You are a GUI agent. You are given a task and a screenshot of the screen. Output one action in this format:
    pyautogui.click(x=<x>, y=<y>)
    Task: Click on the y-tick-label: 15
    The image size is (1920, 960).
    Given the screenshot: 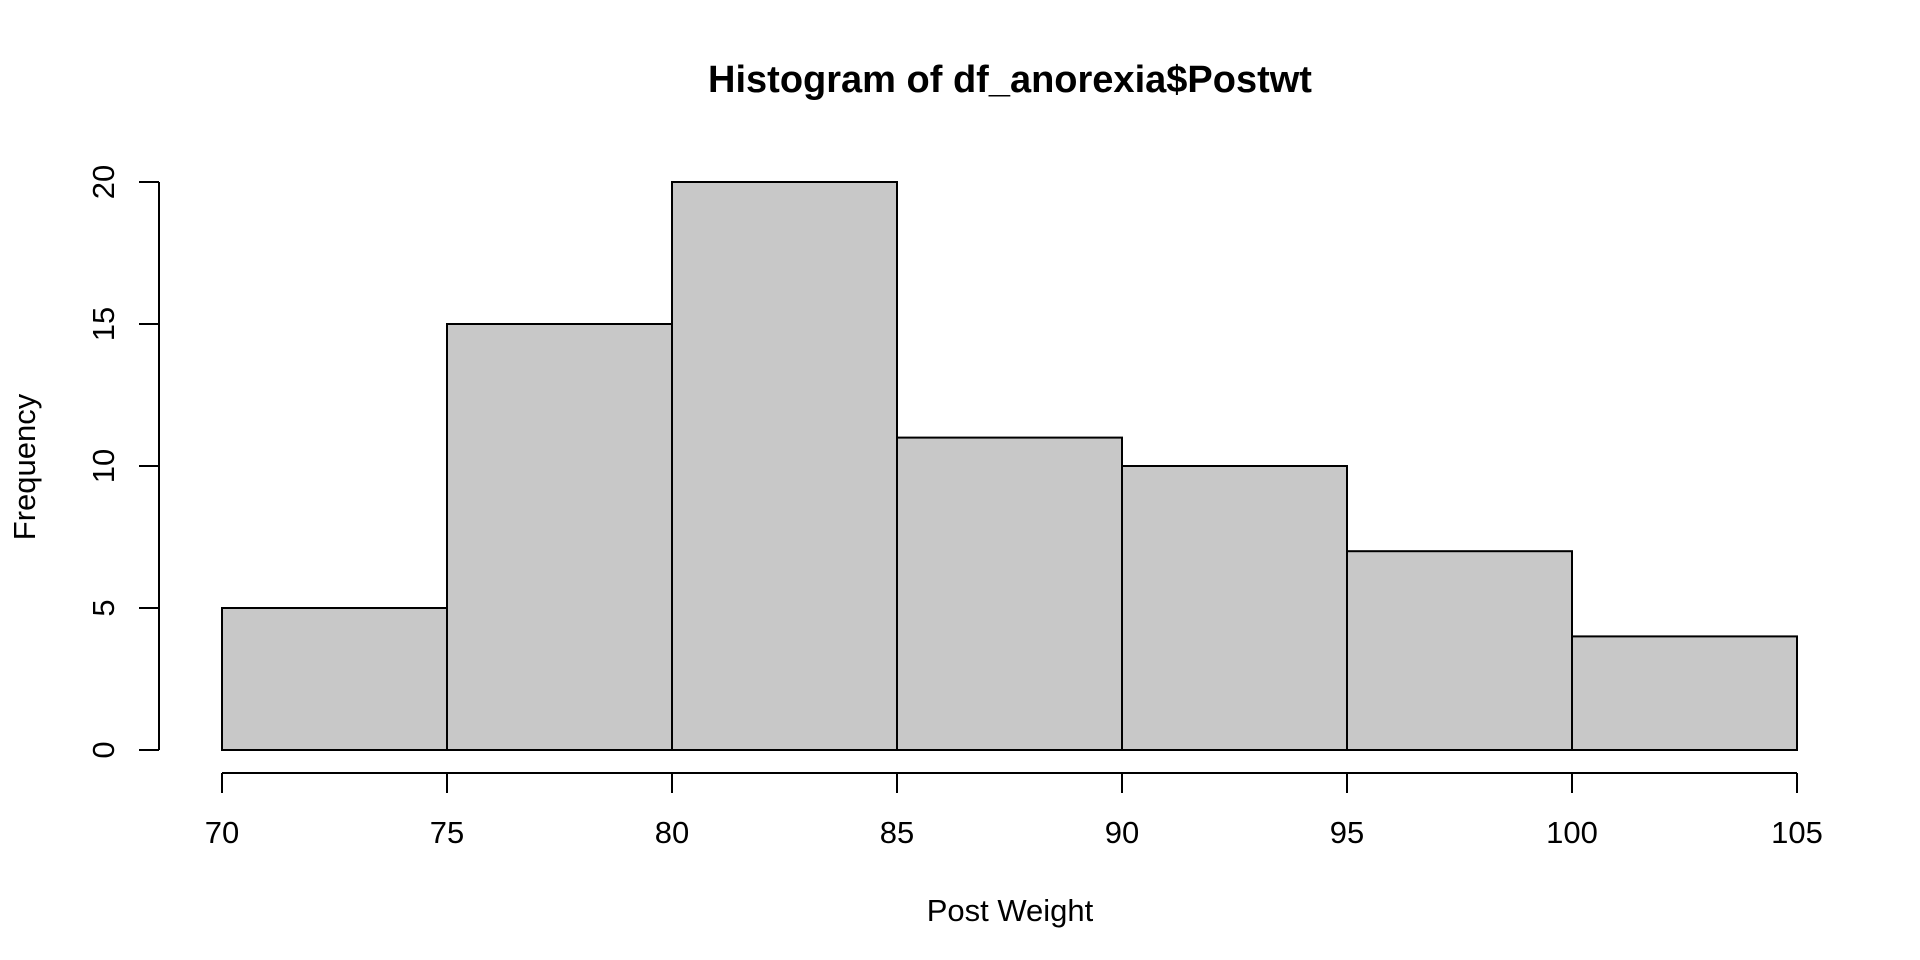 What is the action you would take?
    pyautogui.click(x=103, y=324)
    